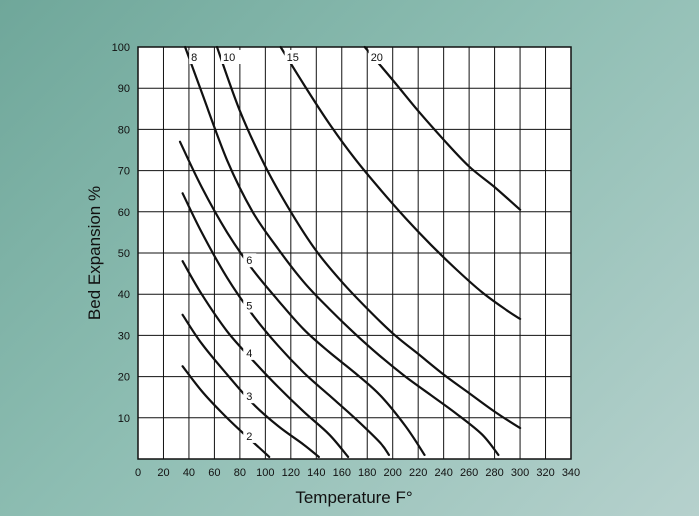  What do you see at coordinates (494, 473) in the screenshot?
I see `x-tick-label: 280` at bounding box center [494, 473].